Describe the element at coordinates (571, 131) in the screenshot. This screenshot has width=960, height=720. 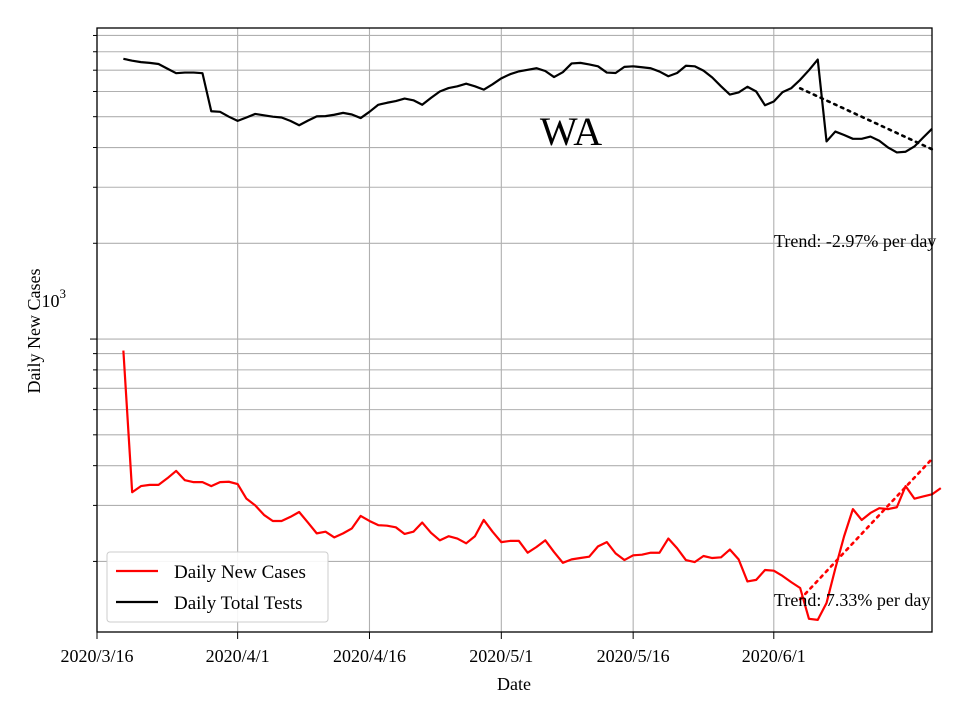
I see `chart-title: WA` at that location.